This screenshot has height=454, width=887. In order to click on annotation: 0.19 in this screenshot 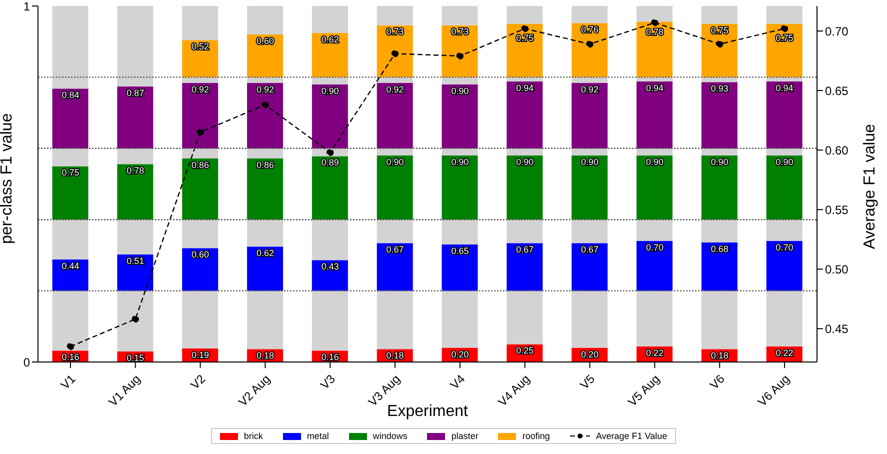, I will do `click(201, 355)`.